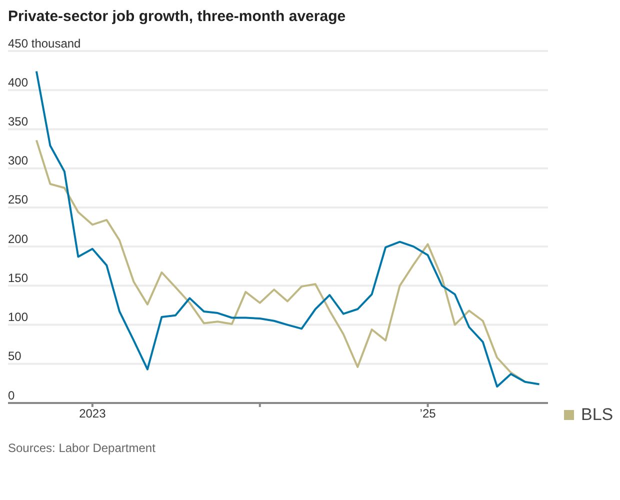  Describe the element at coordinates (92, 413) in the screenshot. I see `x-tick-label: 2023` at that location.